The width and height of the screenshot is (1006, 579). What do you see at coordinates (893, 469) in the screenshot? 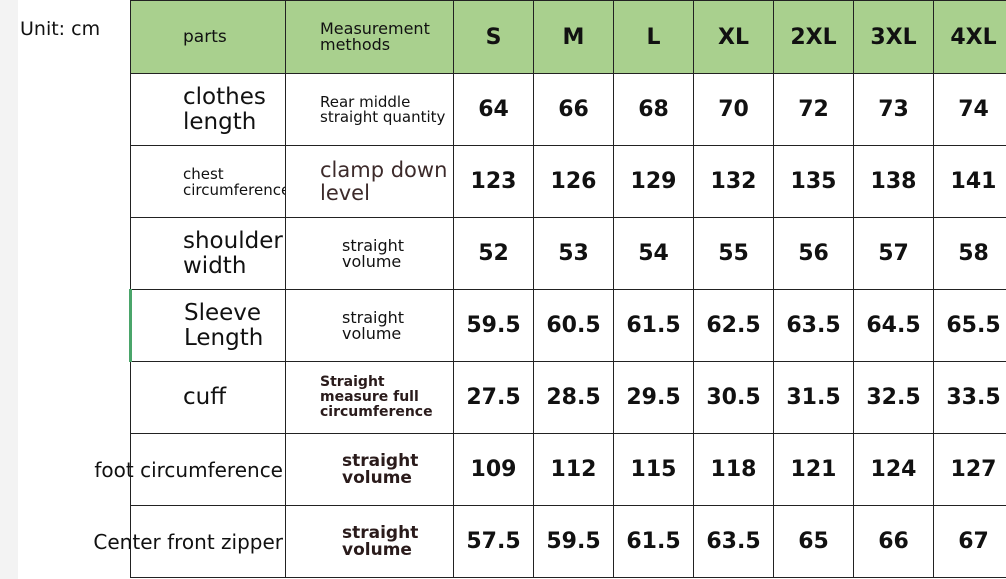
I see `value-cell: 124` at bounding box center [893, 469].